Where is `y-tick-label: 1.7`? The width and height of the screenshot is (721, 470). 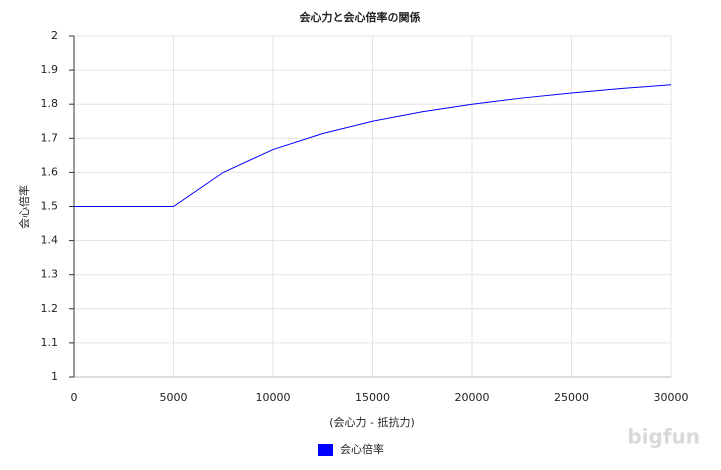
y-tick-label: 1.7 is located at coordinates (50, 137).